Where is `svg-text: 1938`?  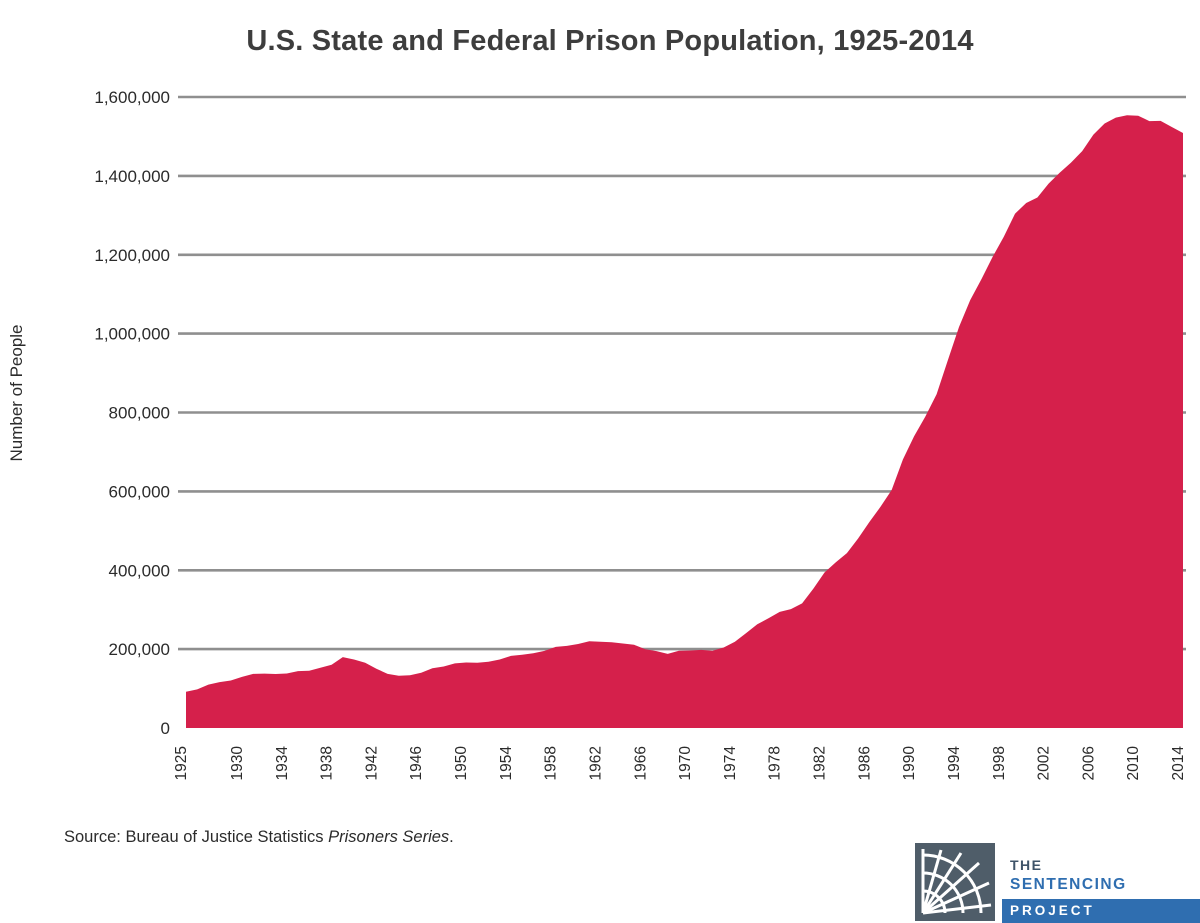
svg-text: 1938 is located at coordinates (327, 763).